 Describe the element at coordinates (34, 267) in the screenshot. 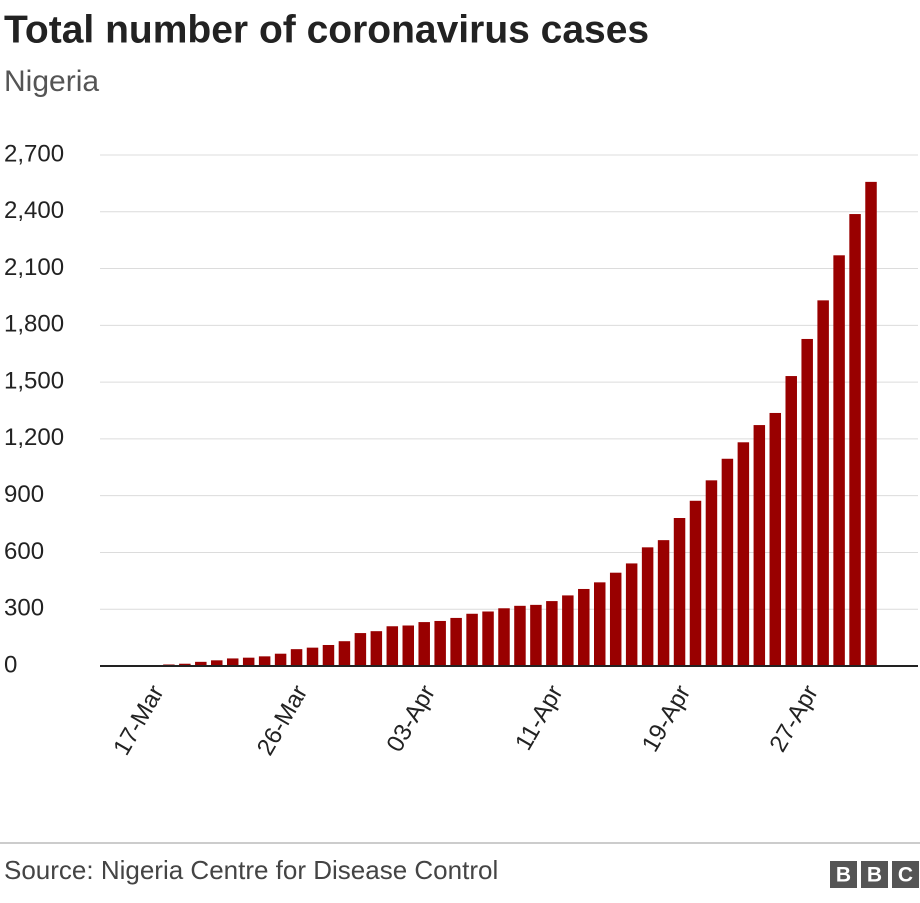

I see `y-tick-label: 2,100` at that location.